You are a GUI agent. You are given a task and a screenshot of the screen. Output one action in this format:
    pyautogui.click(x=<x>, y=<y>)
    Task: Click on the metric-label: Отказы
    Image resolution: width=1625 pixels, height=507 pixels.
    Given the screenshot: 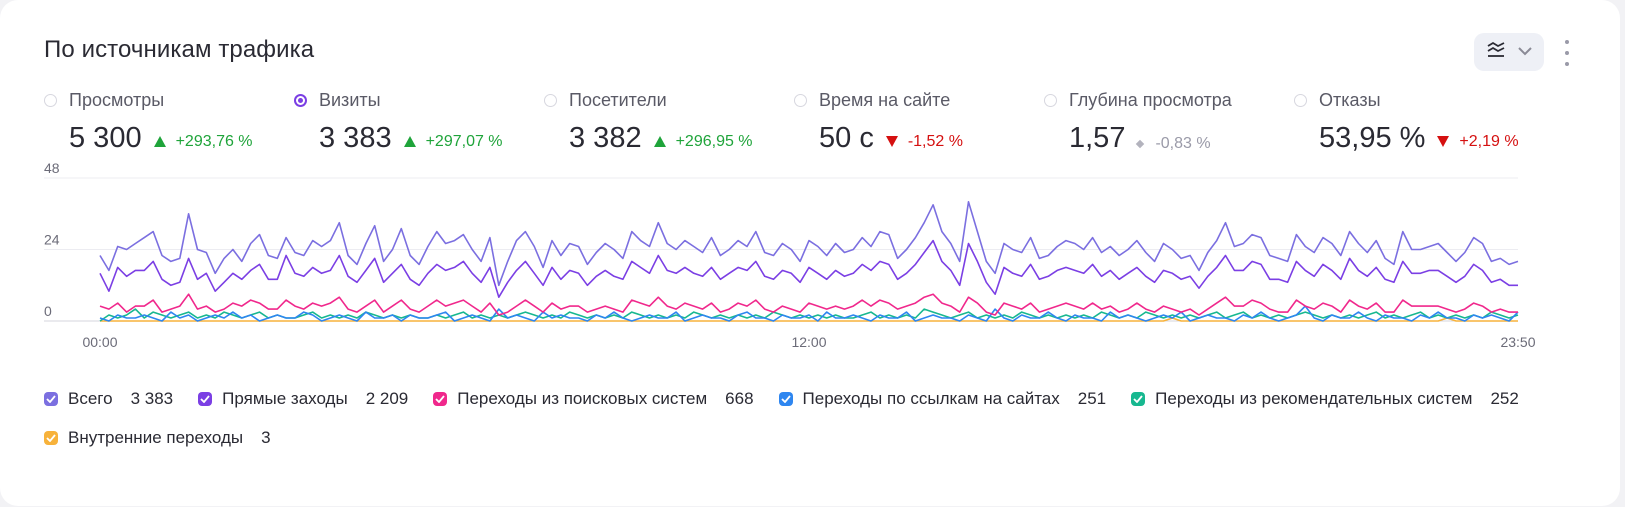 What is the action you would take?
    pyautogui.click(x=1350, y=99)
    